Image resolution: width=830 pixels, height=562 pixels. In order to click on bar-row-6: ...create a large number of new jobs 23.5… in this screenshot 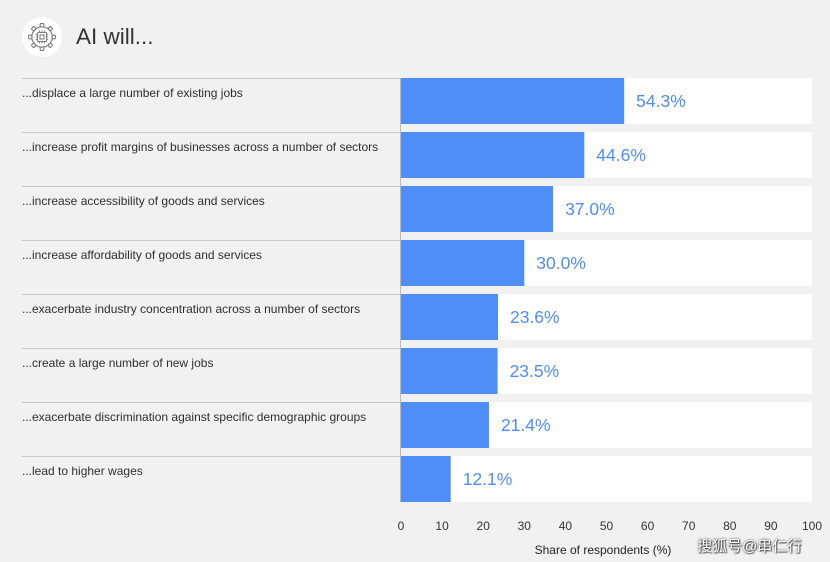, I will do `click(417, 371)`.